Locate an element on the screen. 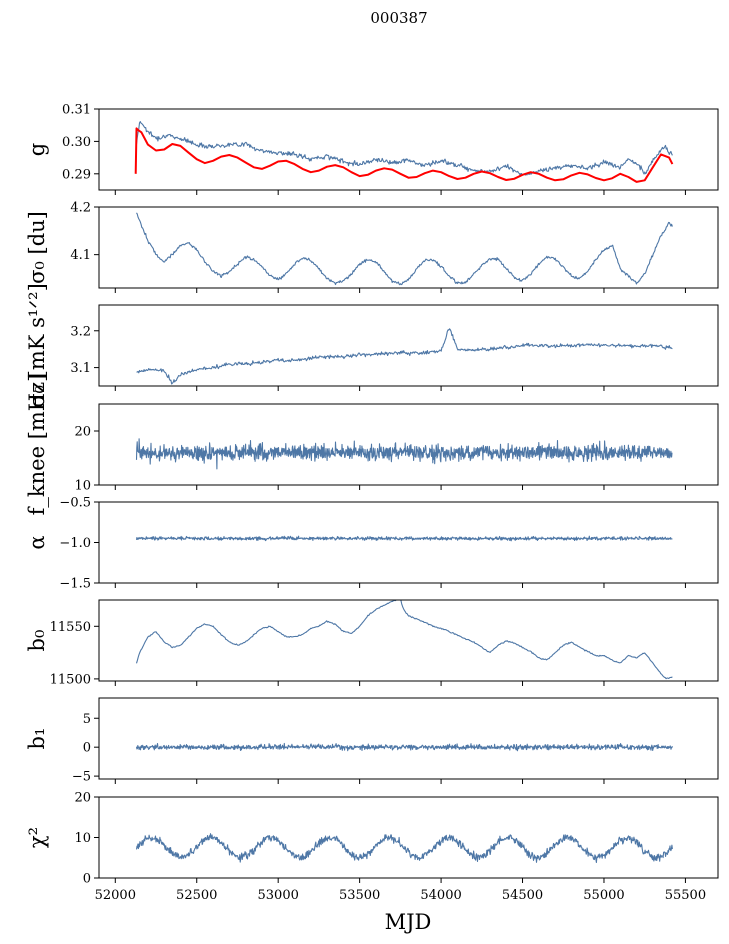  plot-area-b1 is located at coordinates (404, 747).